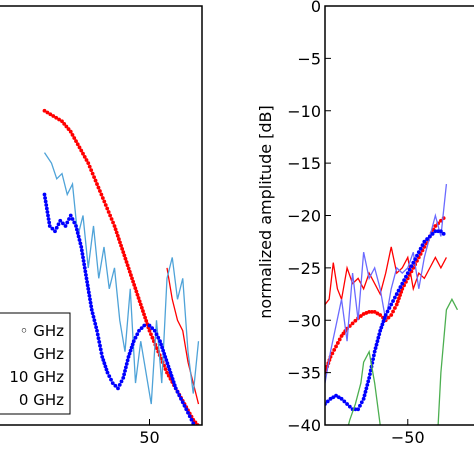  Describe the element at coordinates (35, 363) in the screenshot. I see `legend-box` at that location.